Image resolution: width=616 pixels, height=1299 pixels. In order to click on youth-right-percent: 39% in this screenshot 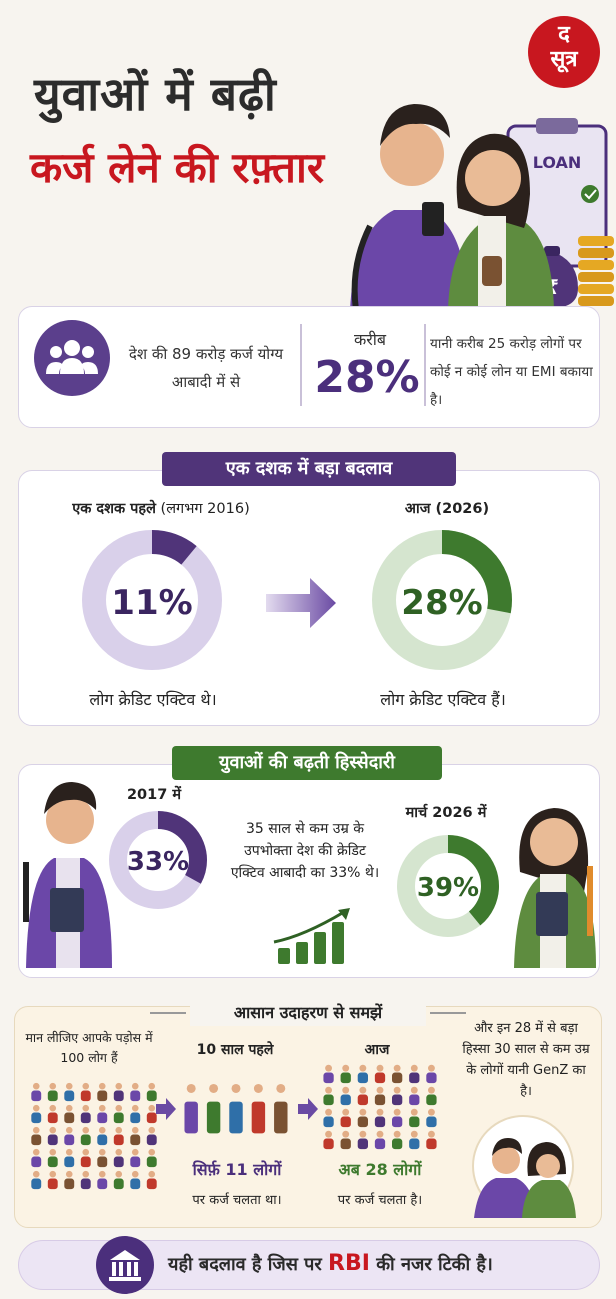, I will do `click(448, 888)`.